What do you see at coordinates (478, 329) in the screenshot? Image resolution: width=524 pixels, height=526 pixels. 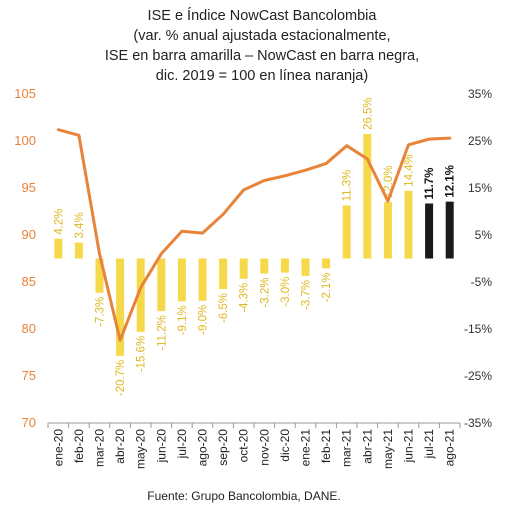 I see `right-axis-tick-label: -15%` at bounding box center [478, 329].